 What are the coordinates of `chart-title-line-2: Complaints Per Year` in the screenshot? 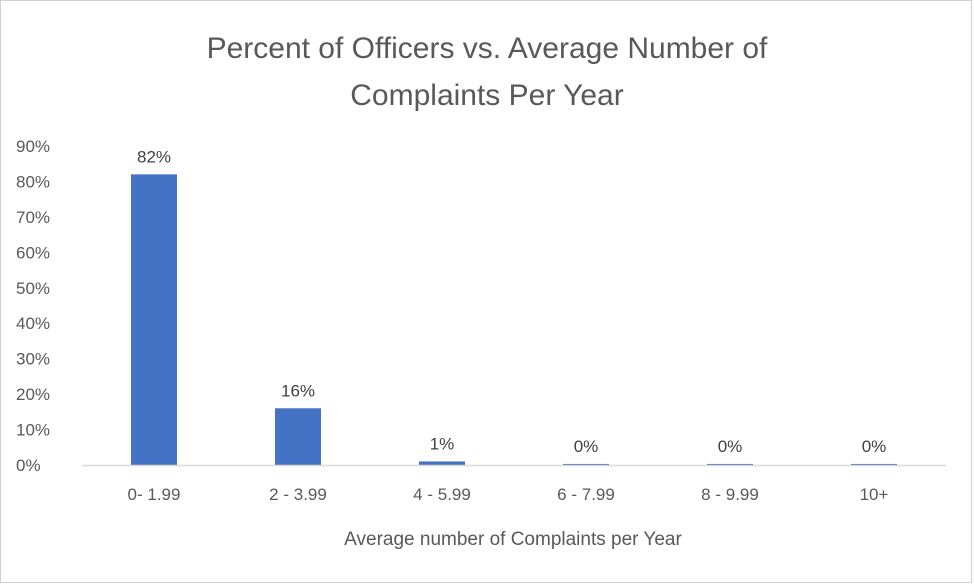 It's located at (487, 95).